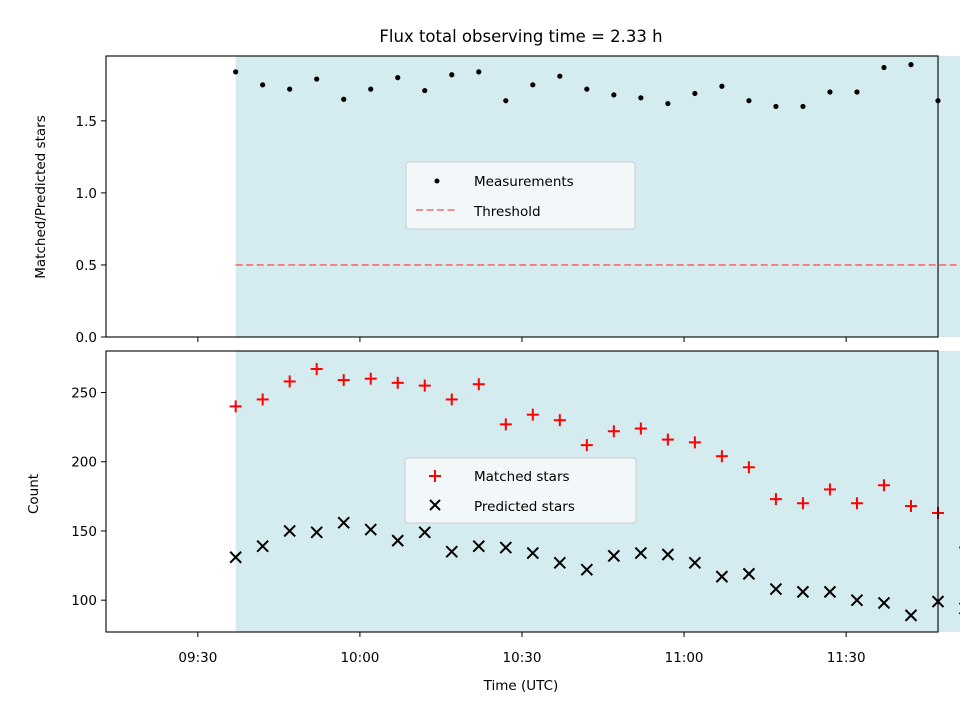 This screenshot has width=960, height=720. I want to click on y-tick-label: 0.5, so click(86, 266).